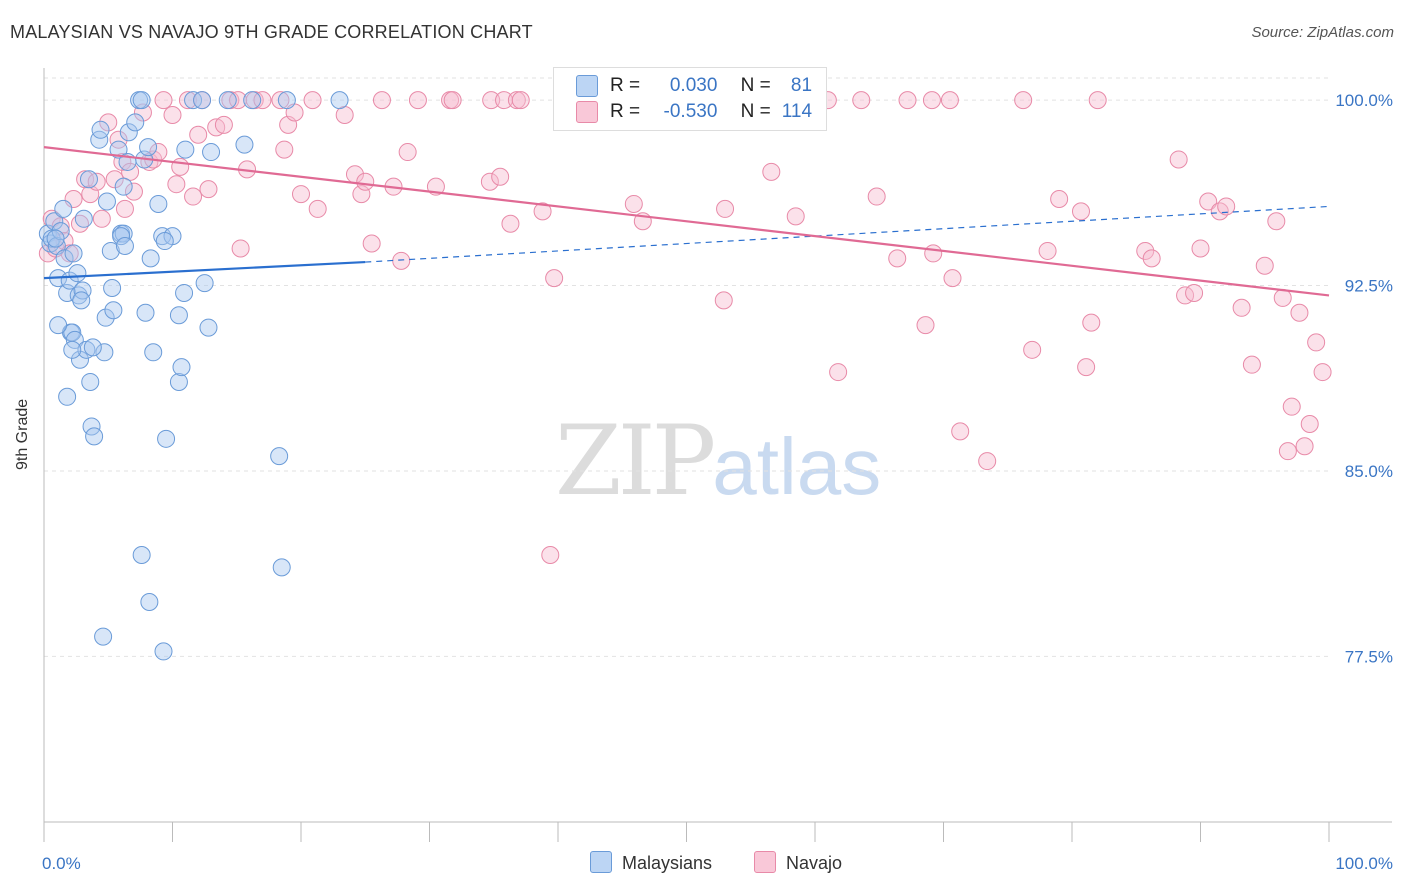  I want to click on y-tick-label: 85.0%, so click(1369, 471).